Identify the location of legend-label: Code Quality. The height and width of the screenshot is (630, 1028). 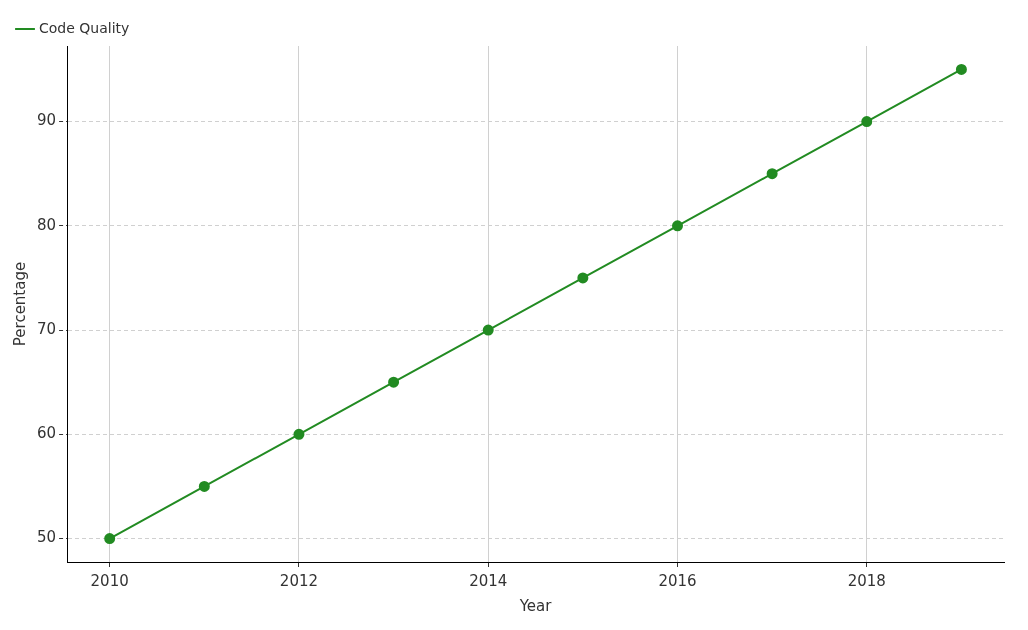
(84, 27).